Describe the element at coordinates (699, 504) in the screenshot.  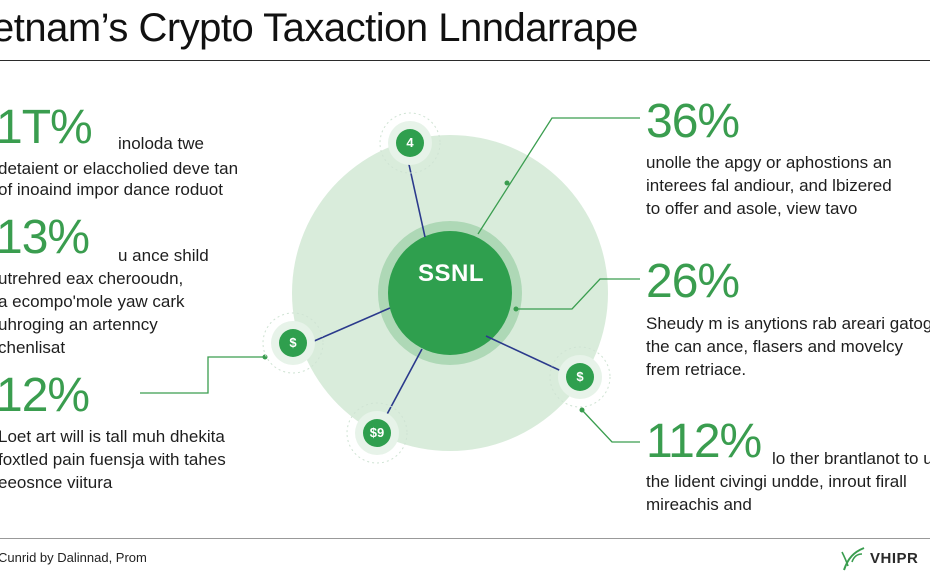
I see `stat-line: mireachis and` at that location.